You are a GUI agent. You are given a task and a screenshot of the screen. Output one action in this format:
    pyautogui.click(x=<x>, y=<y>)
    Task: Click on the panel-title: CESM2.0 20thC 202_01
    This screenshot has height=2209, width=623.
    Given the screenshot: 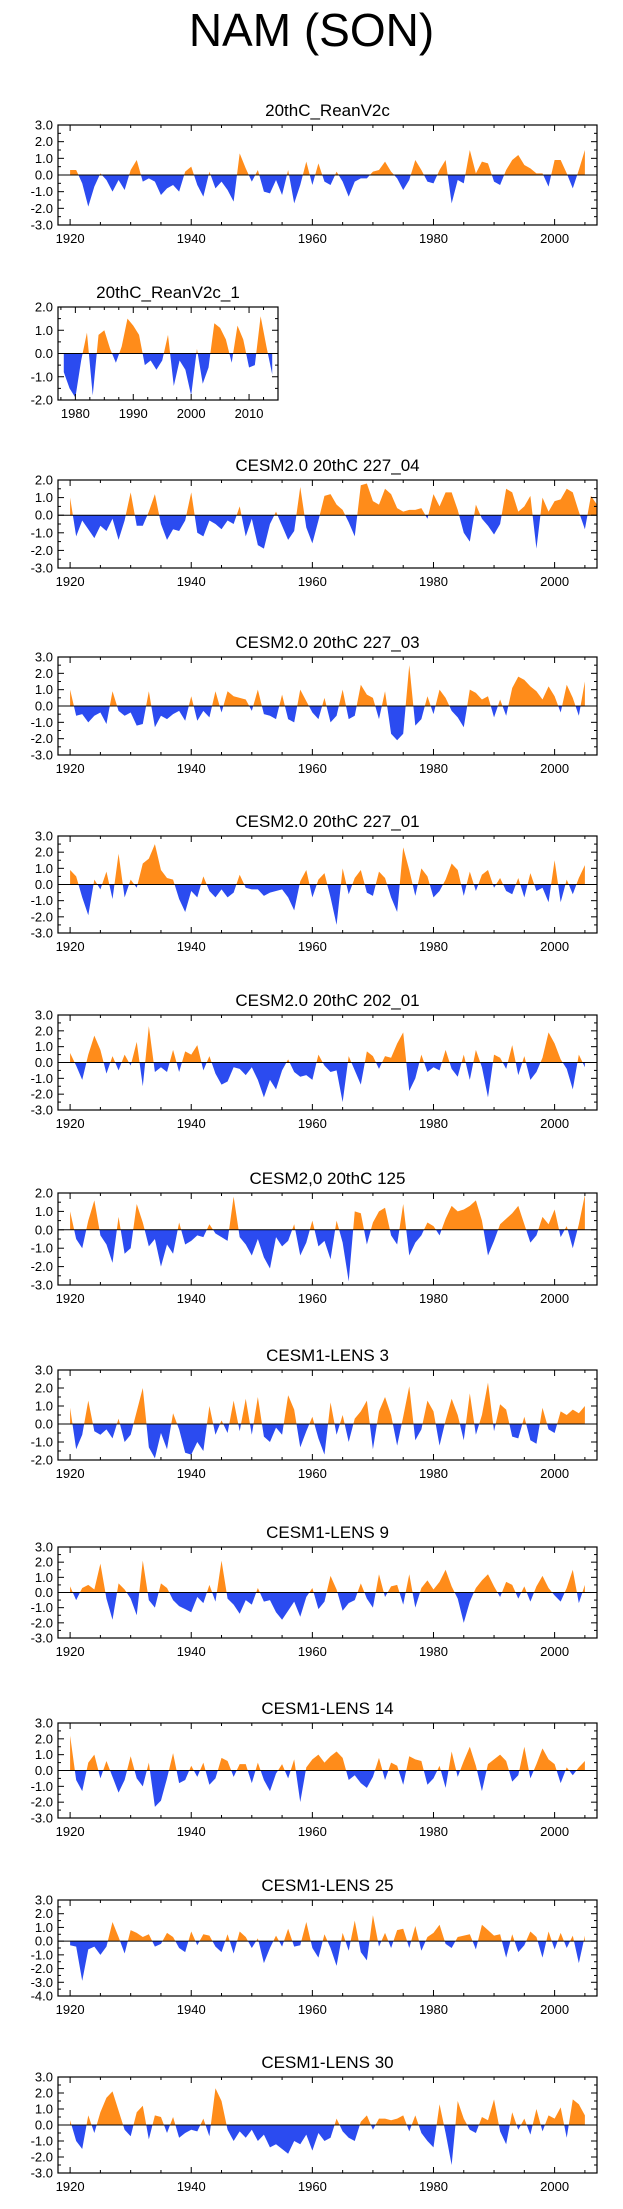 What is the action you would take?
    pyautogui.click(x=327, y=1000)
    